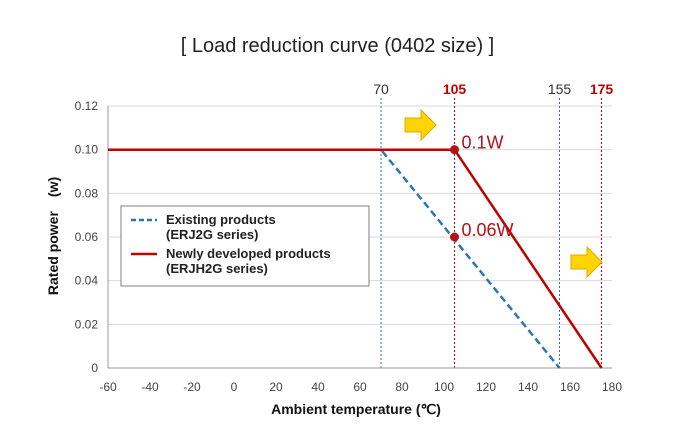 The width and height of the screenshot is (675, 430). I want to click on x-axis-label: Ambient temperature (℃), so click(356, 409).